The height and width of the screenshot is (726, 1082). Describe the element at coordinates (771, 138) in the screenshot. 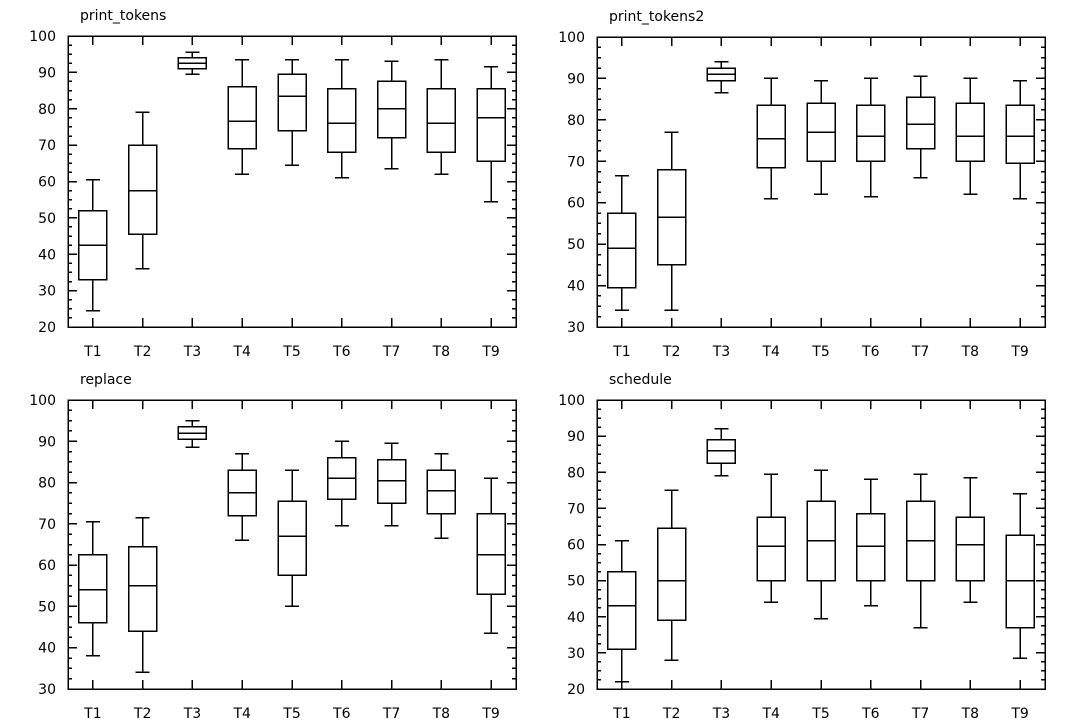

I see `box-T4` at that location.